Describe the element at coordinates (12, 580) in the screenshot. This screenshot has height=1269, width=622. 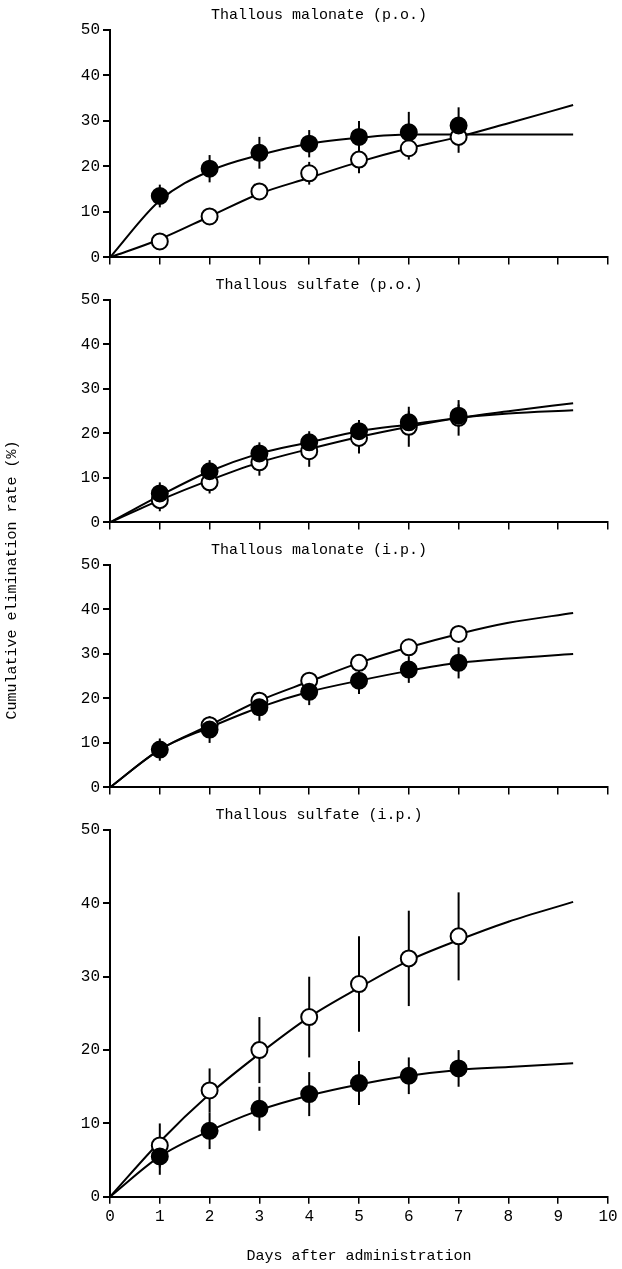
I see `y-axis-title: Cumulative elimination rate (%)` at that location.